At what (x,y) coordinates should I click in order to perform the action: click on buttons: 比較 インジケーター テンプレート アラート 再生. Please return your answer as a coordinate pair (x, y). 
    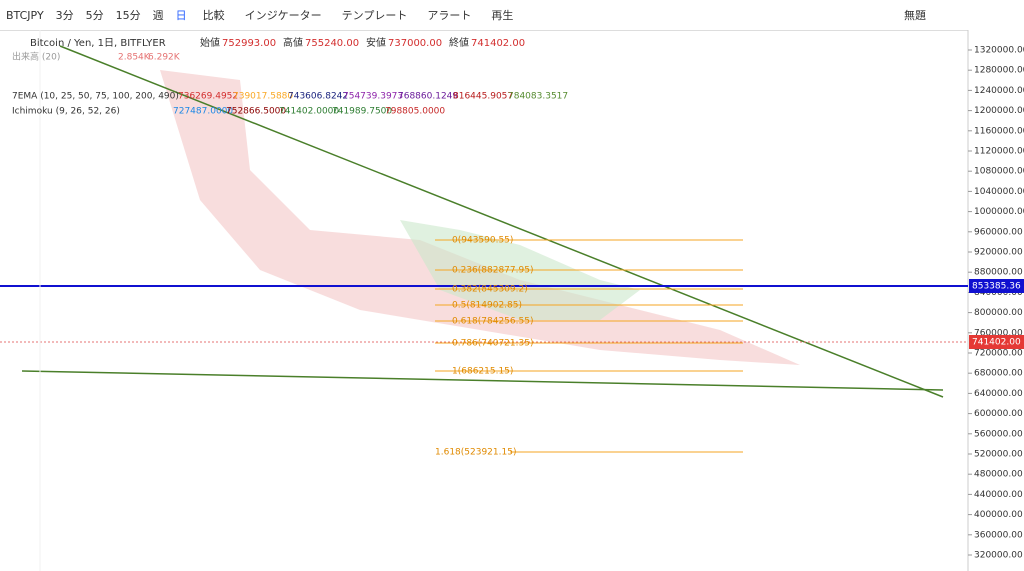
    Looking at the image, I should click on (358, 15).